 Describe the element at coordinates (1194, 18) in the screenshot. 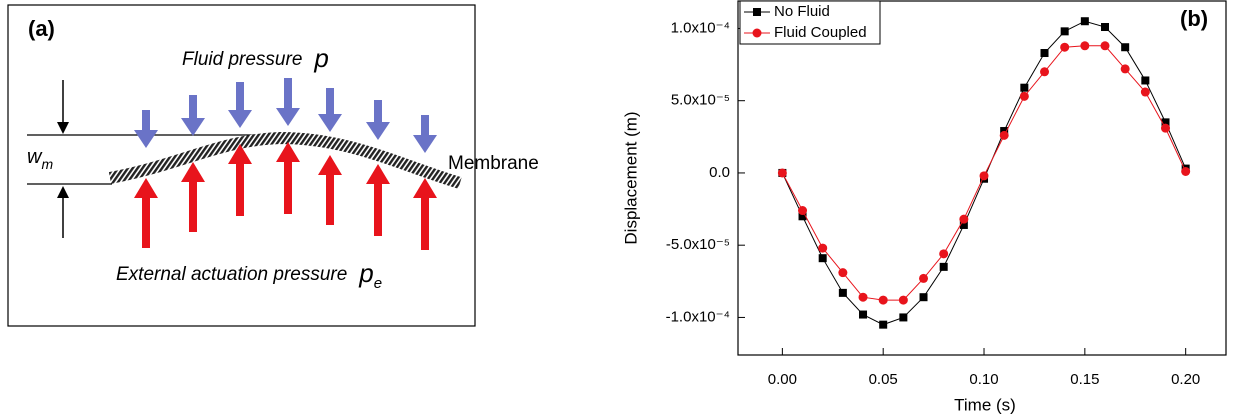

I see `panel-label: (b)` at that location.